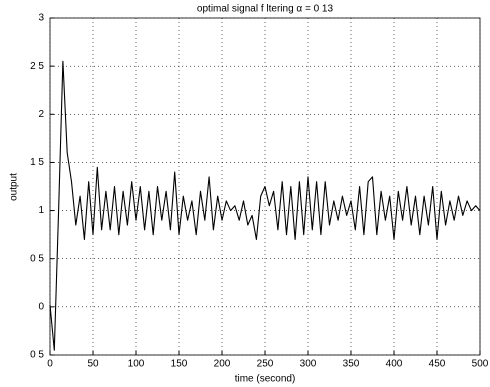 The image size is (490, 387). I want to click on x-tick-label: 0, so click(50, 364).